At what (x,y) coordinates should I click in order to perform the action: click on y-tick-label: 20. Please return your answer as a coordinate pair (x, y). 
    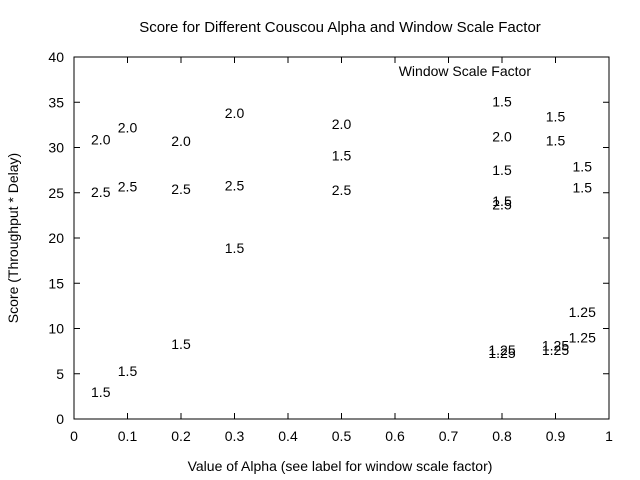
    Looking at the image, I should click on (56, 238).